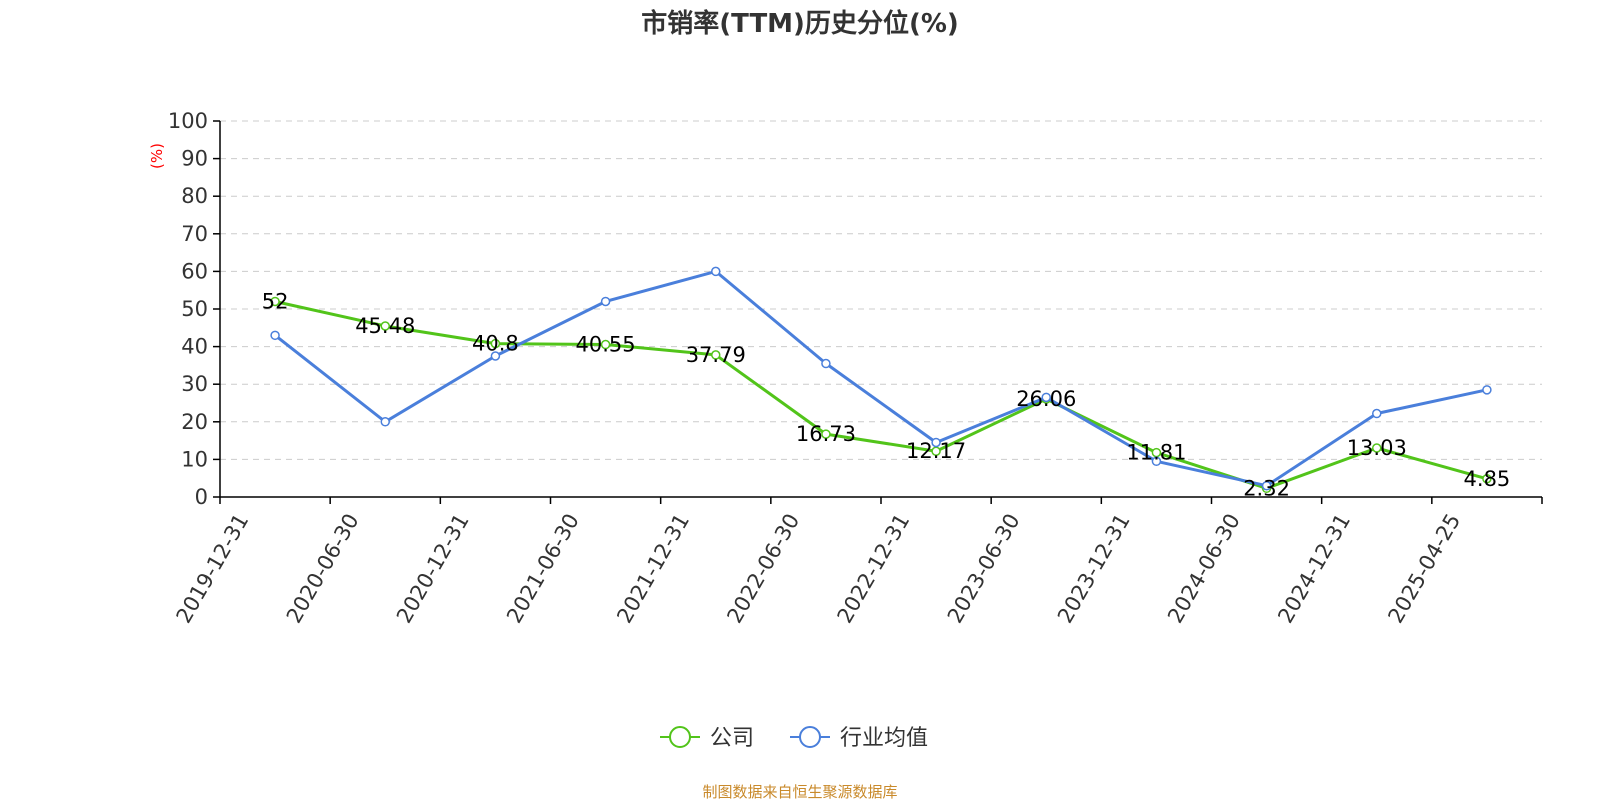 The image size is (1600, 800). What do you see at coordinates (194, 159) in the screenshot?
I see `y-tick-label: 90` at bounding box center [194, 159].